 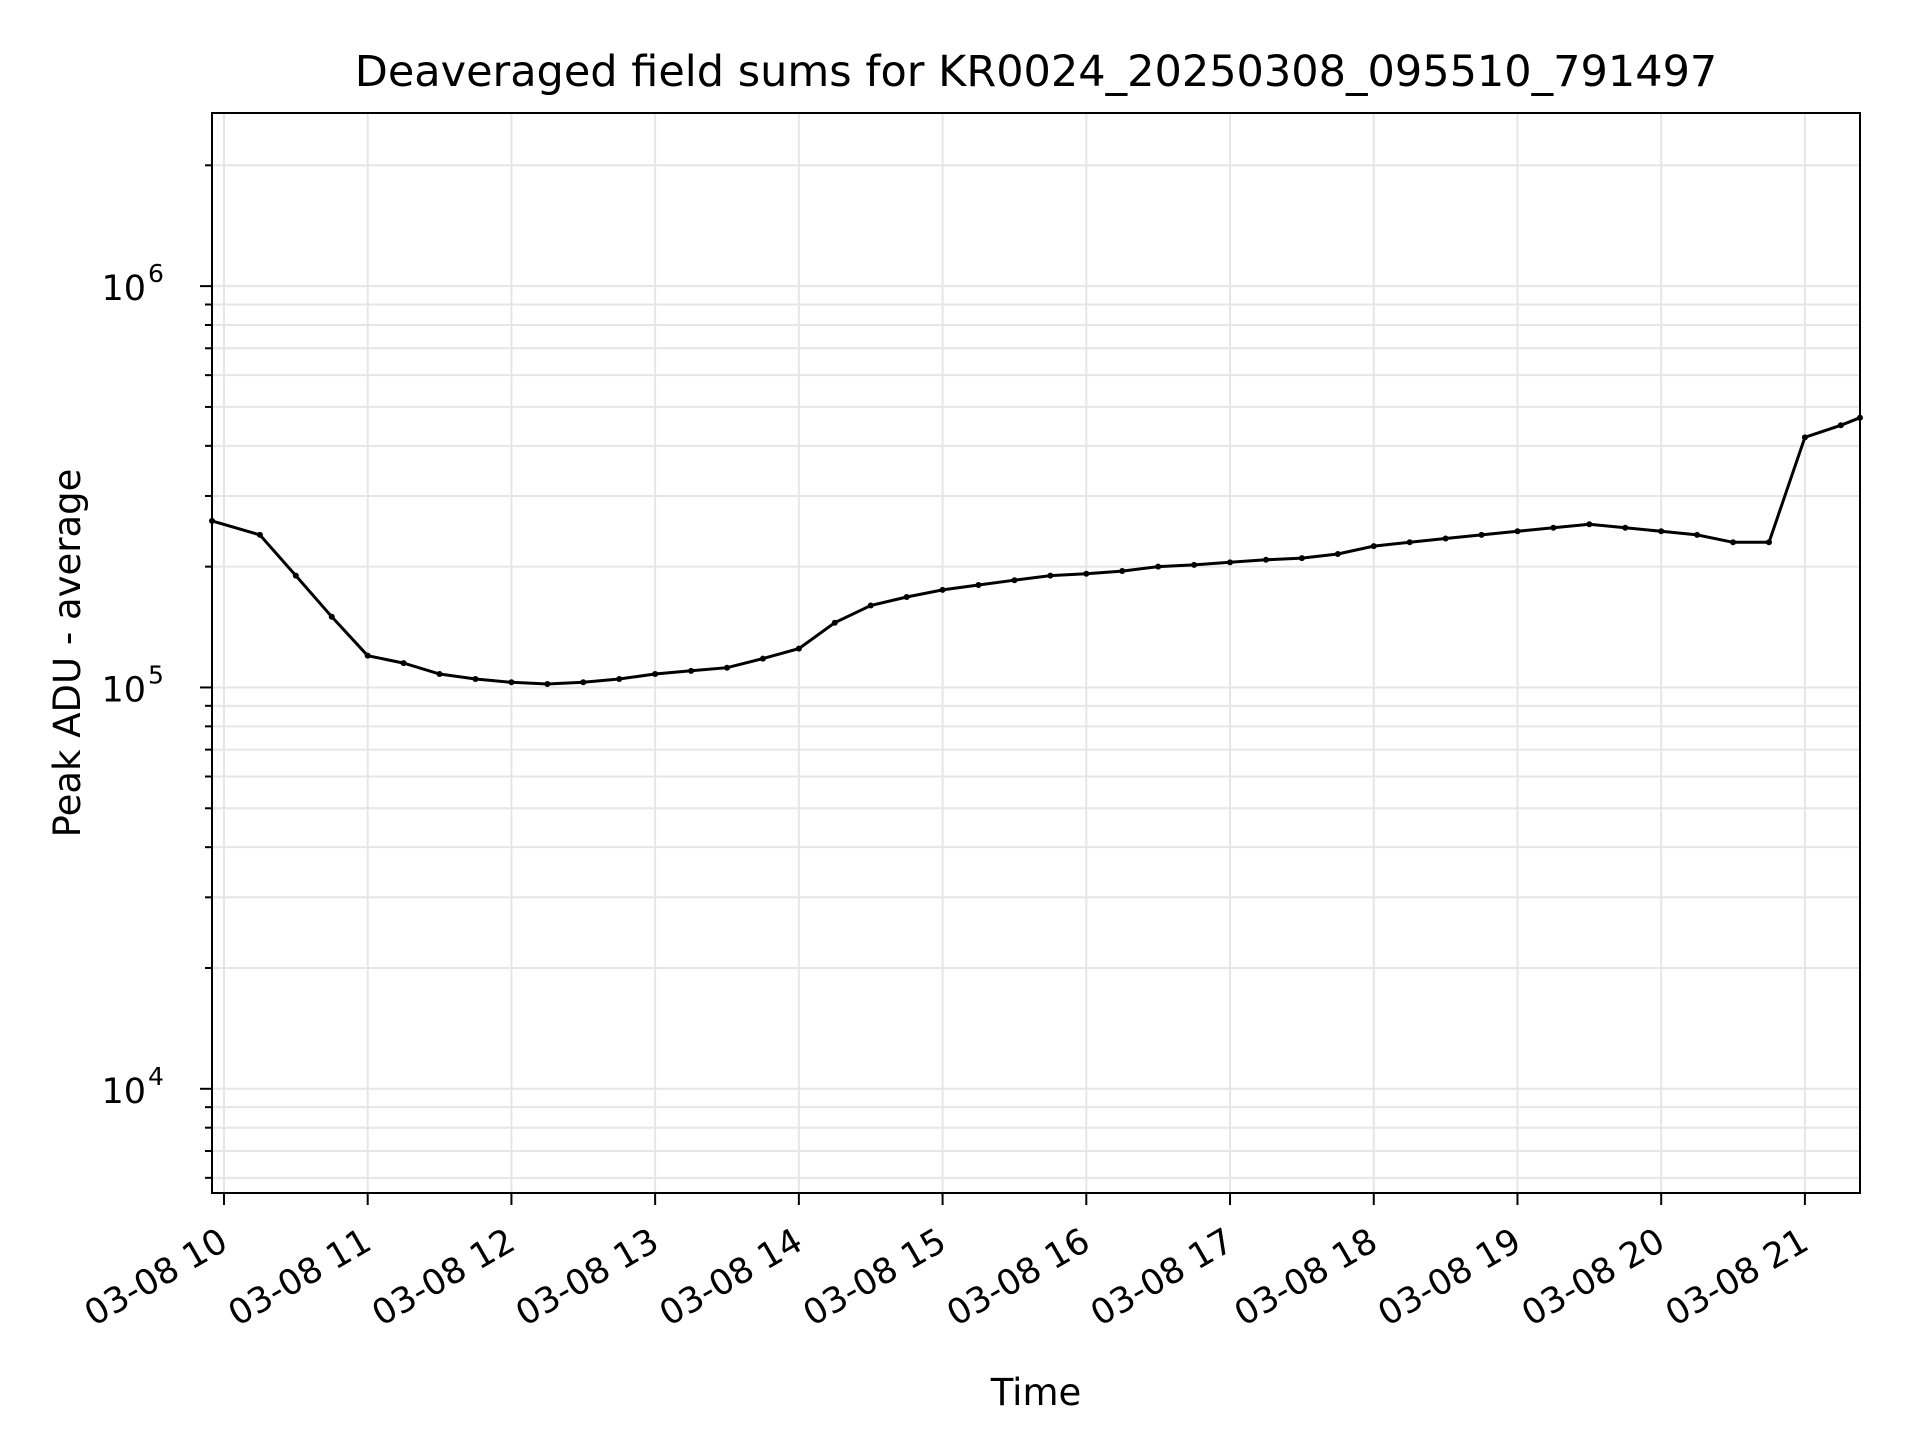 What do you see at coordinates (156, 273) in the screenshot?
I see `y-tick-exponent: 6` at bounding box center [156, 273].